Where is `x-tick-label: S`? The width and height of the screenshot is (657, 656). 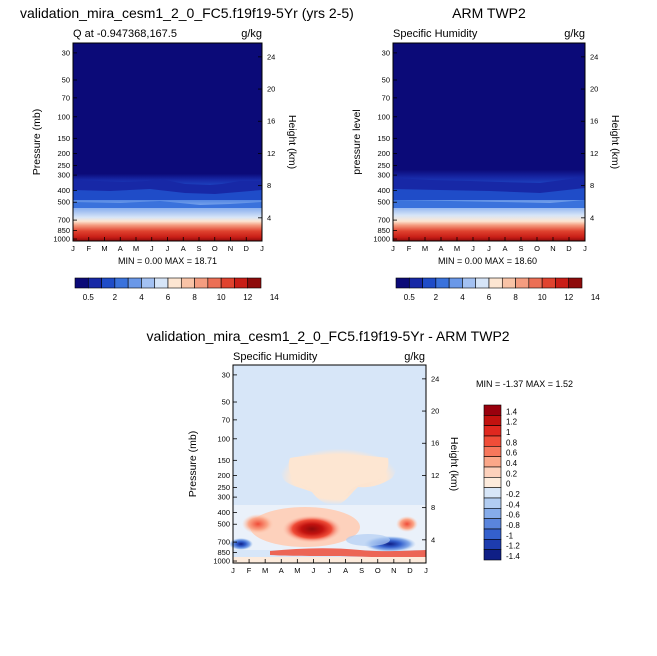 x-tick-label: S is located at coordinates (198, 248).